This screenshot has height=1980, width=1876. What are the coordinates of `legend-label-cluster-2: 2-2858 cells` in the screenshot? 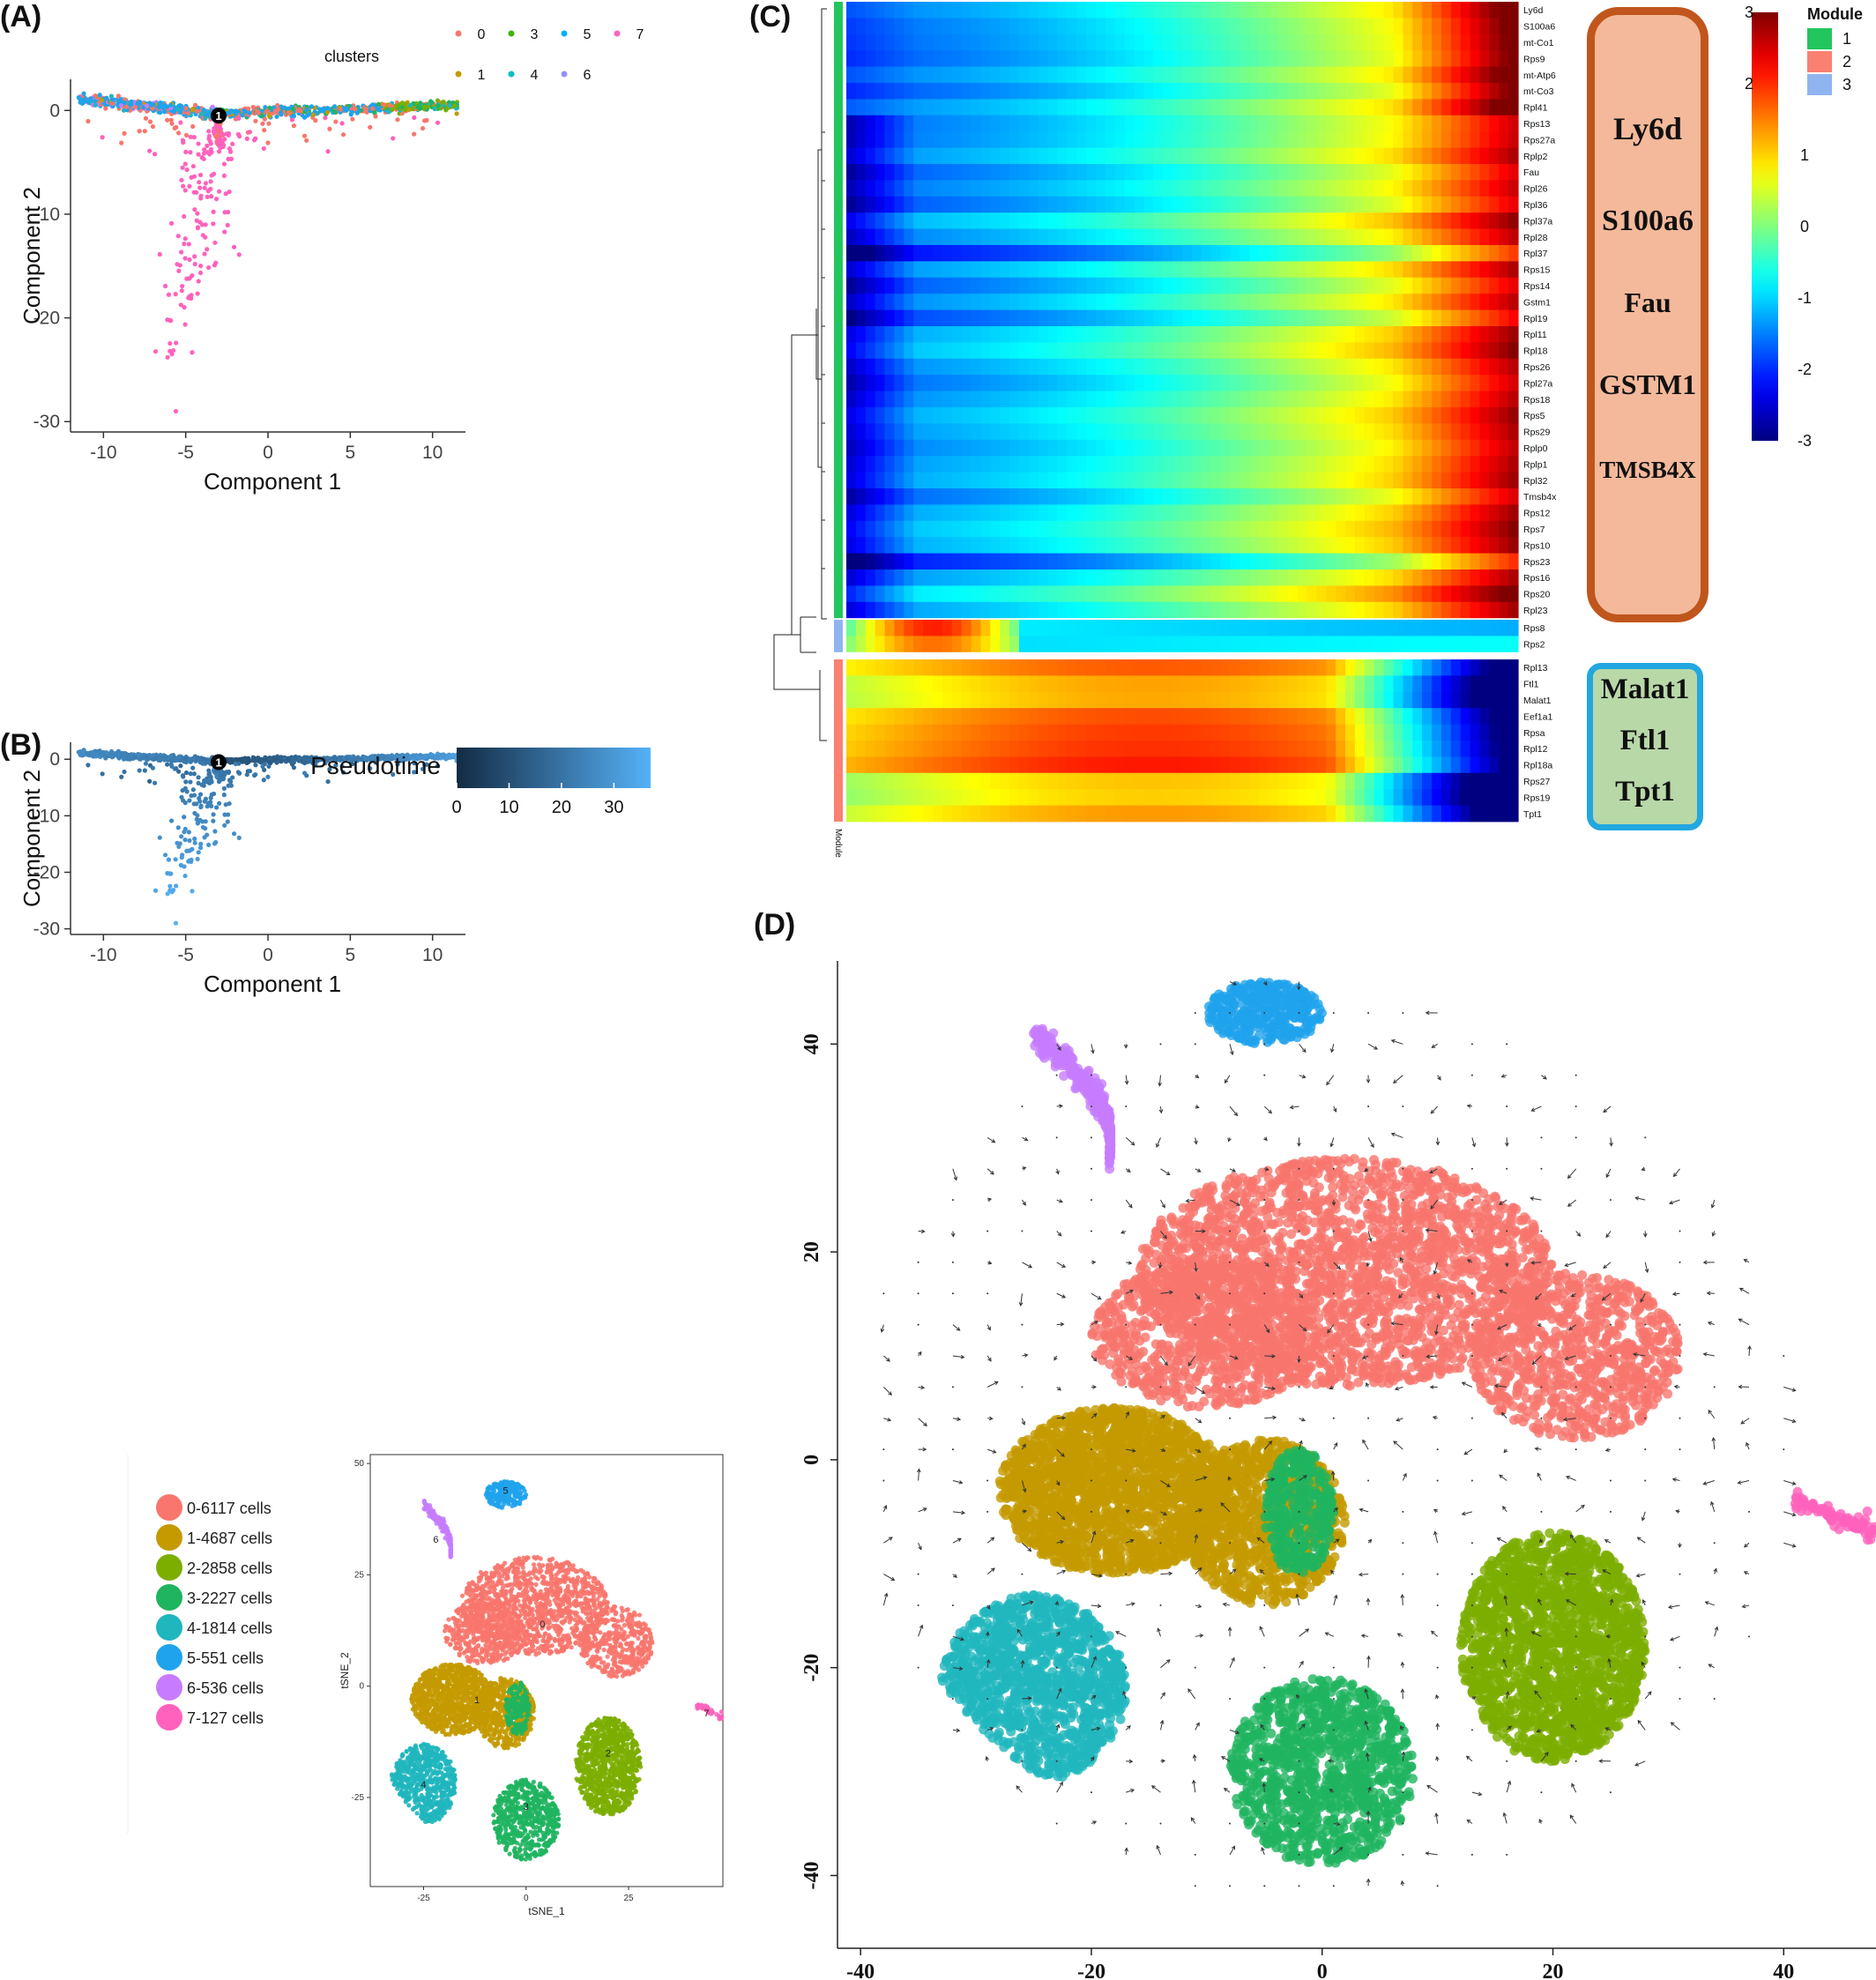 It's located at (229, 1568).